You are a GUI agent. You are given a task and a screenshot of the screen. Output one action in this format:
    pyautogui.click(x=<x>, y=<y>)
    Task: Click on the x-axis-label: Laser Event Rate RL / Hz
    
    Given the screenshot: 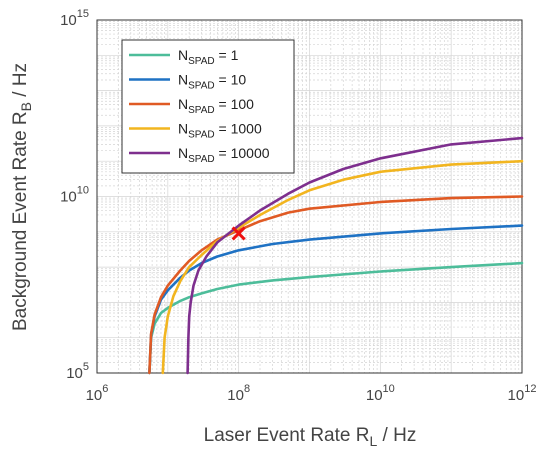 What is the action you would take?
    pyautogui.click(x=310, y=437)
    